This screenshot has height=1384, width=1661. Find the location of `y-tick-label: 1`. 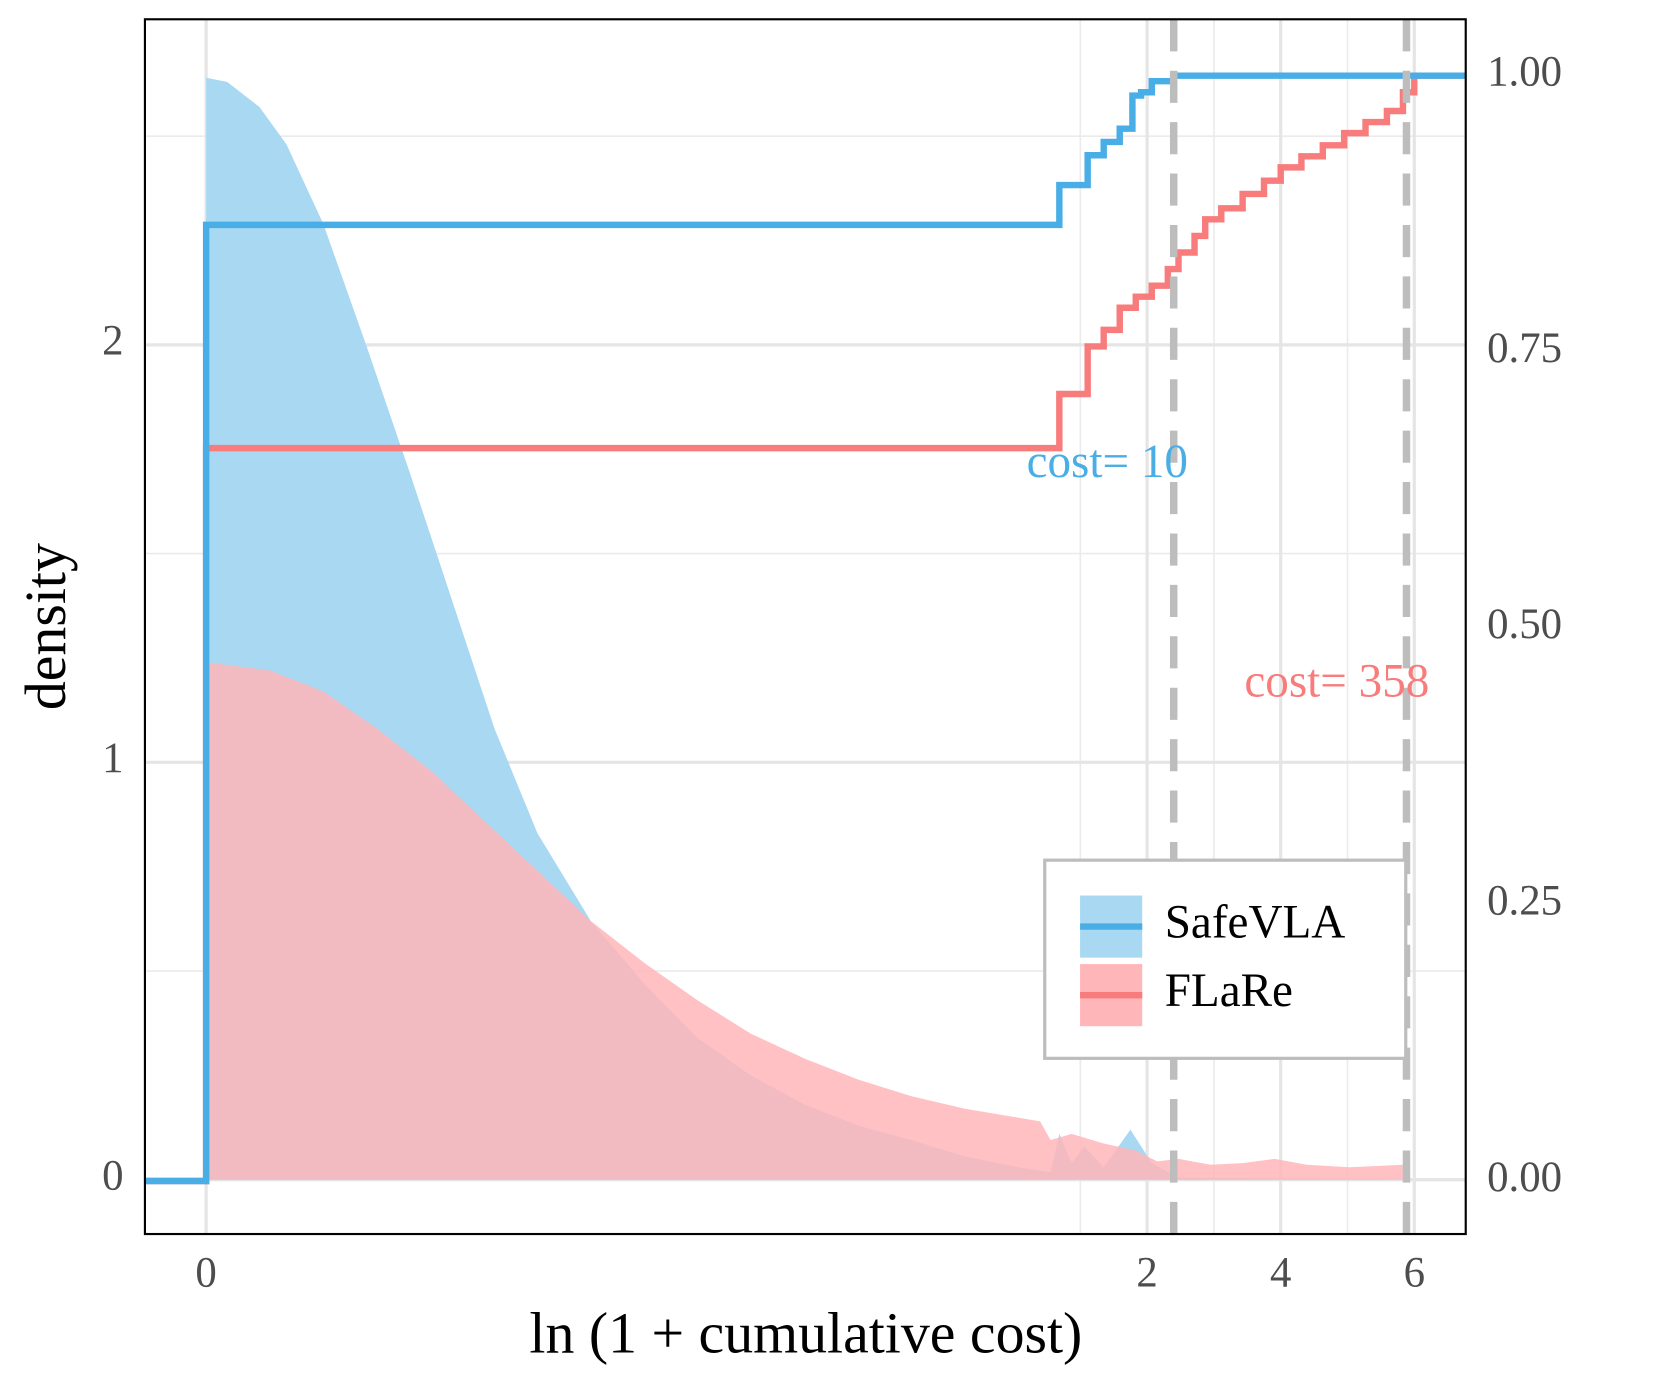

y-tick-label: 1 is located at coordinates (112, 758).